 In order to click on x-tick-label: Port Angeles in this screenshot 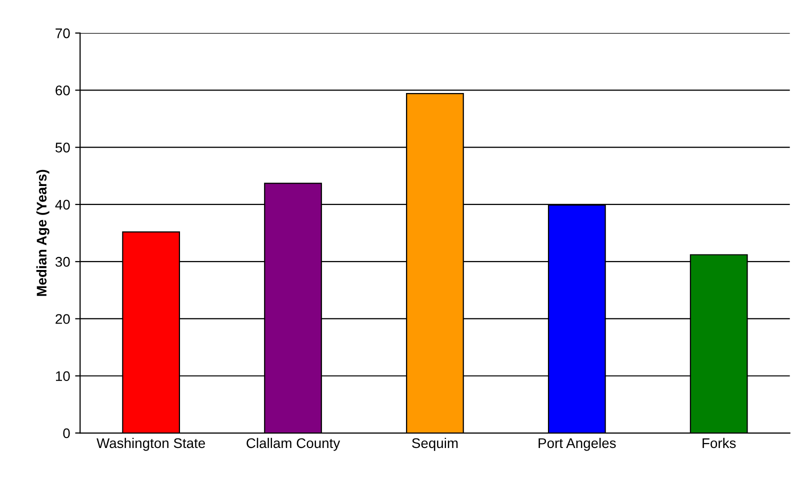, I will do `click(577, 444)`.